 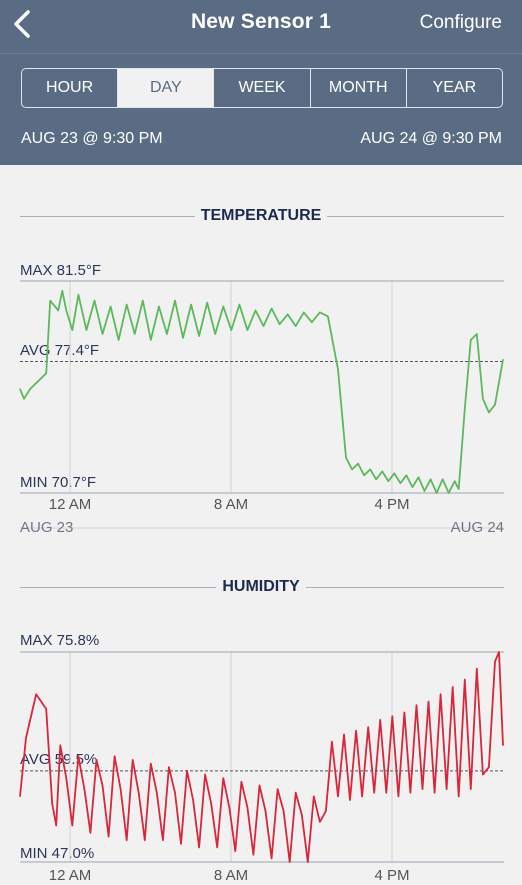 I want to click on tab-week: WEEK, so click(x=262, y=88).